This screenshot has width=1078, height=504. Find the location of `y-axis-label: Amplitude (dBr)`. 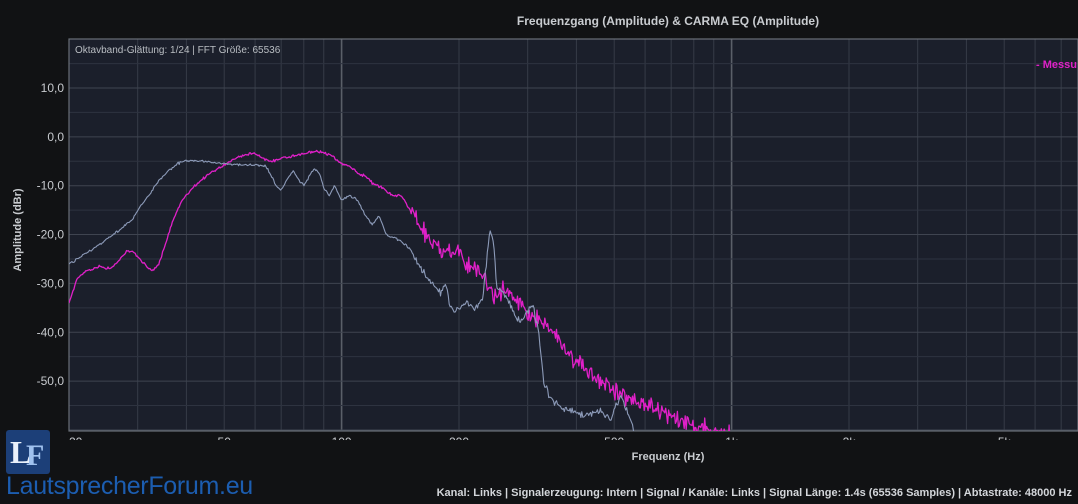

y-axis-label: Amplitude (dBr) is located at coordinates (18, 230).